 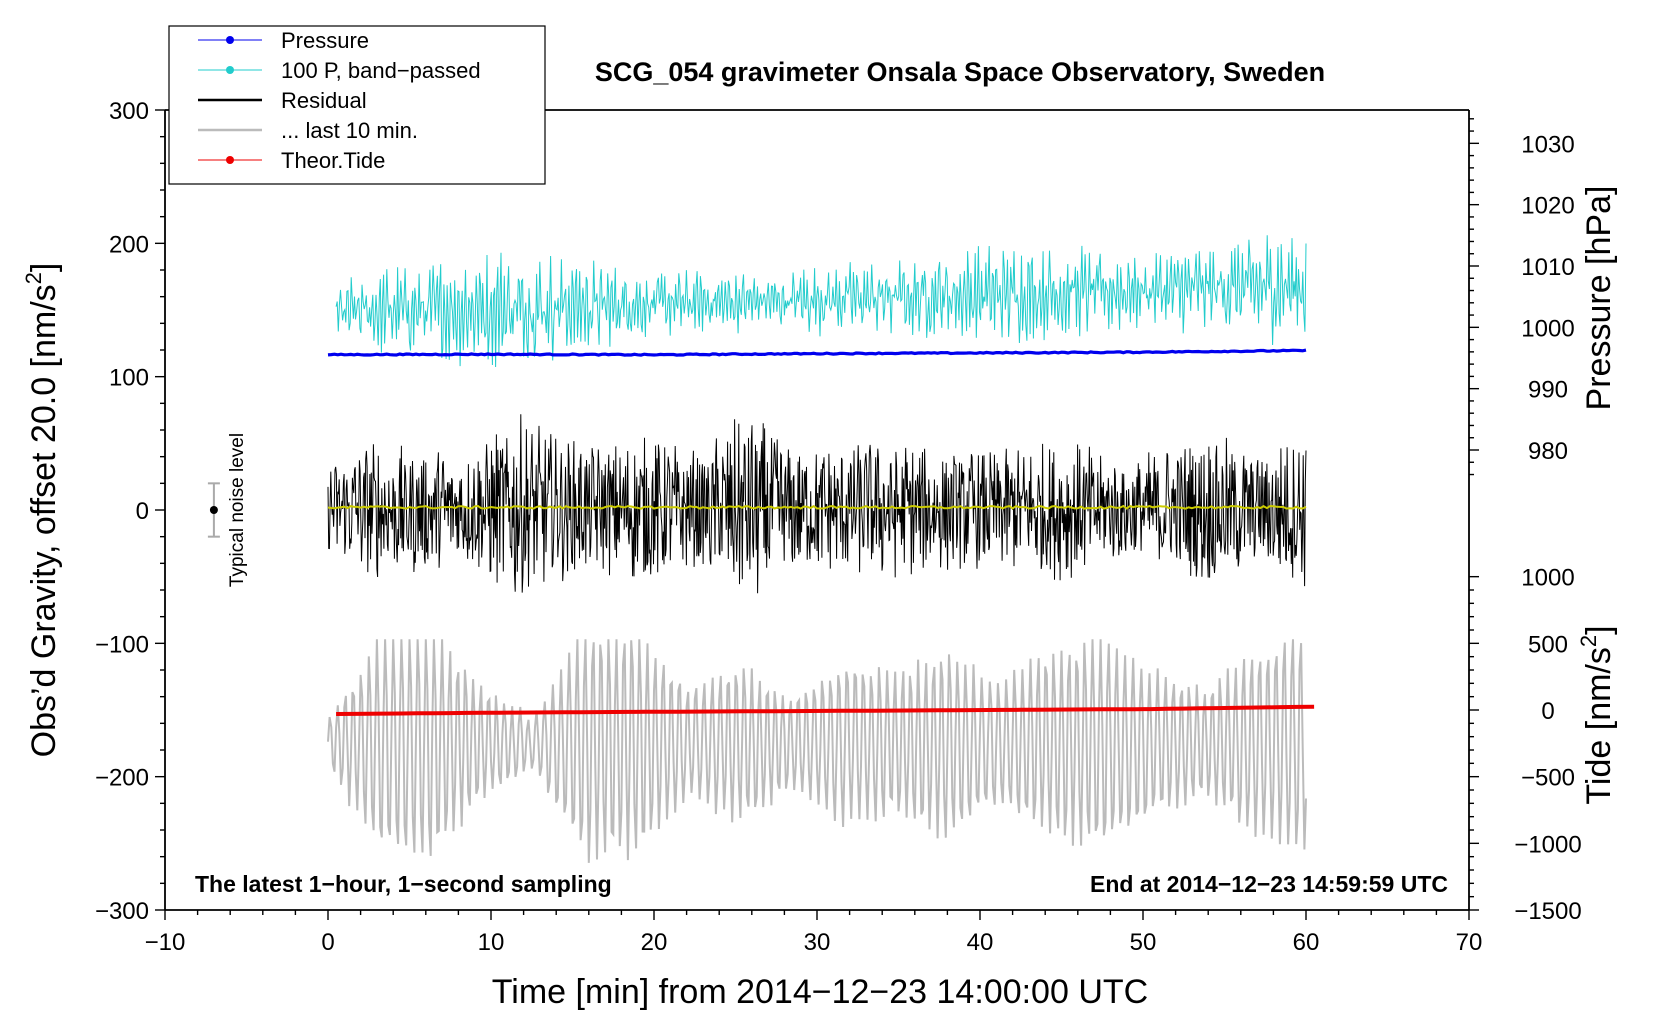 I want to click on series-residual, so click(x=817, y=504).